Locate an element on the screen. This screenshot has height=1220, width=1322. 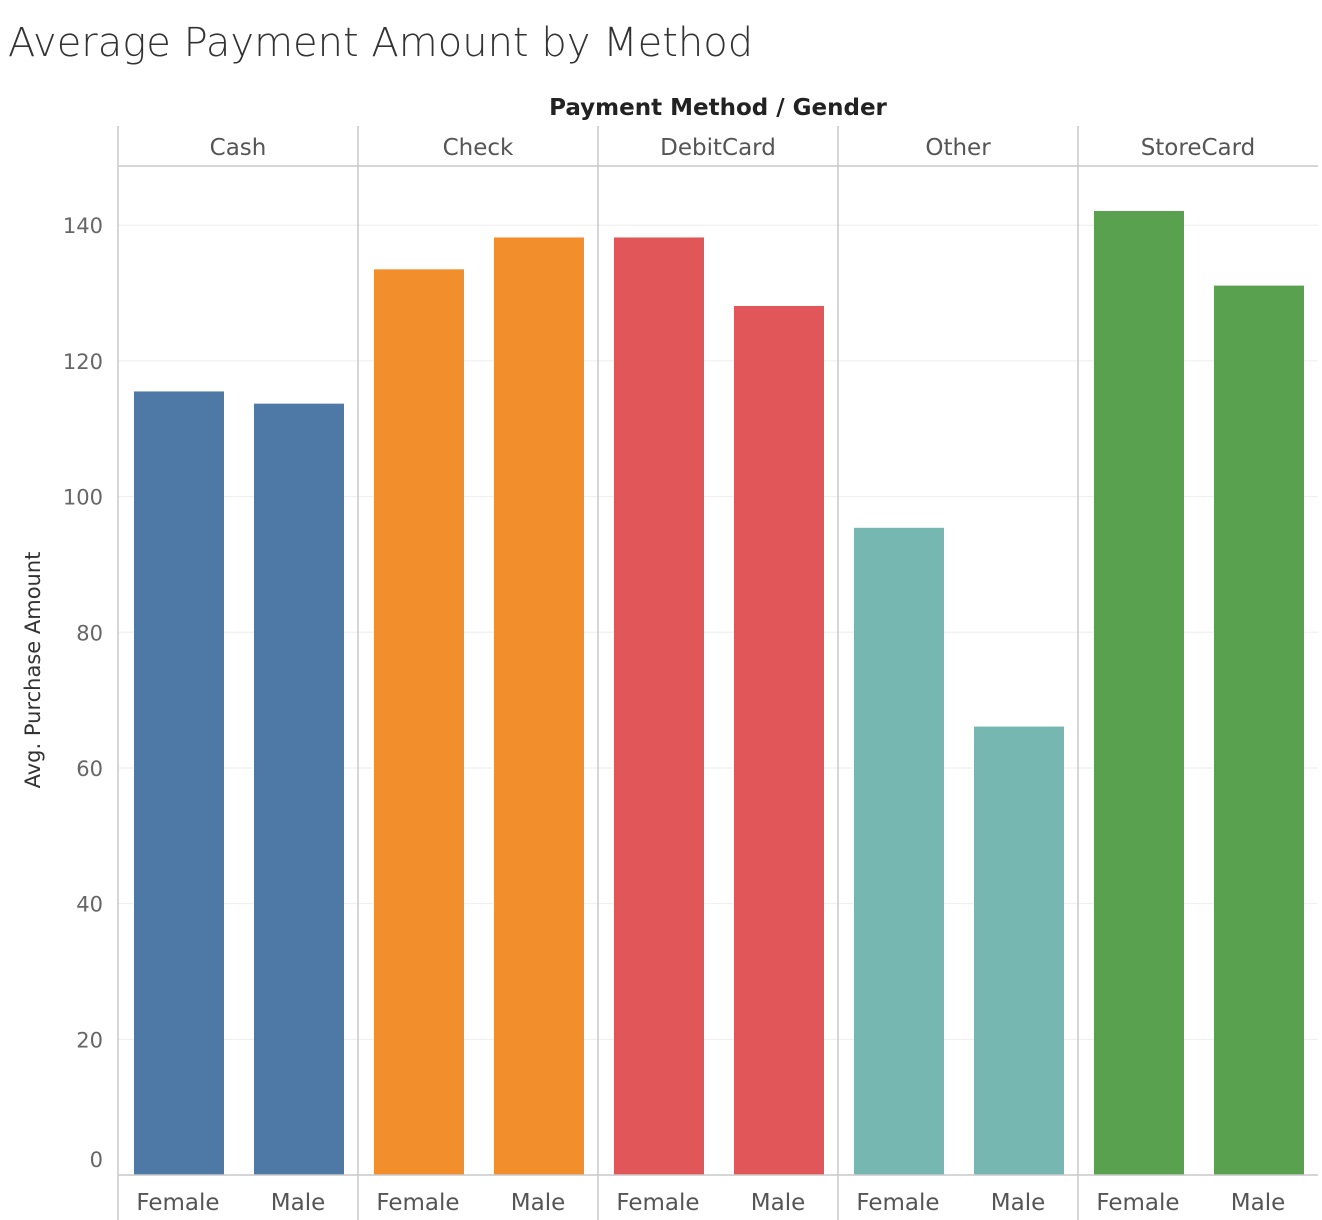
y-tick-label: 100 is located at coordinates (83, 498).